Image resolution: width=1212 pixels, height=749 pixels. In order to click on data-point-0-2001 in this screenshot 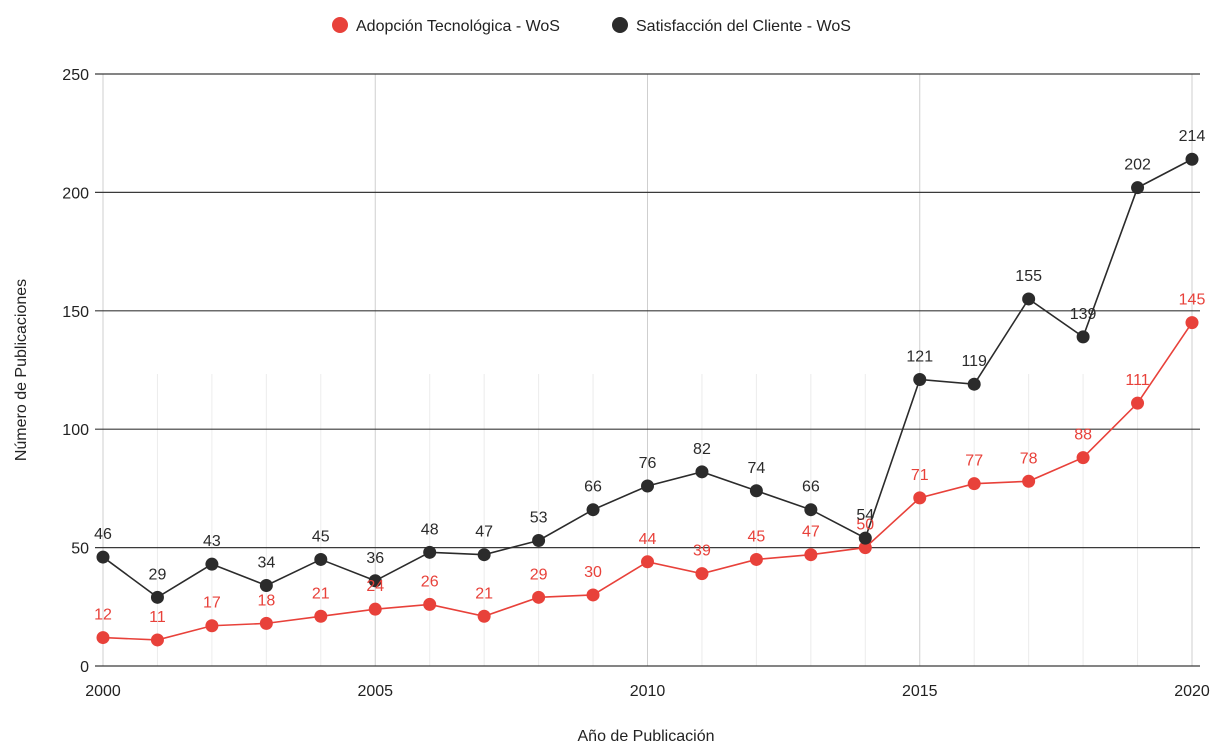, I will do `click(157, 640)`.